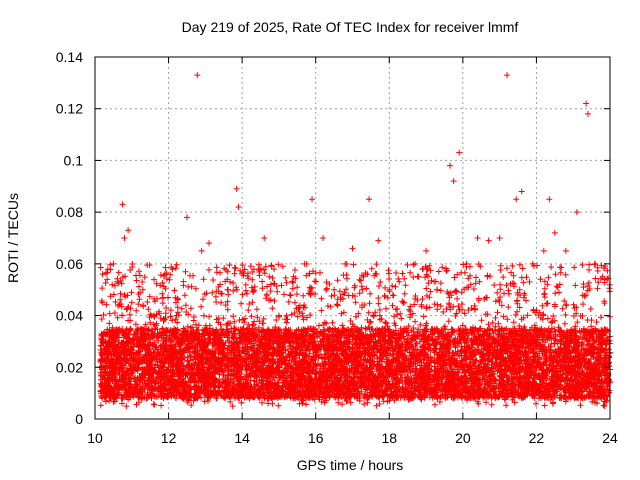 Image resolution: width=640 pixels, height=480 pixels. I want to click on x-tick-label: 16, so click(316, 438).